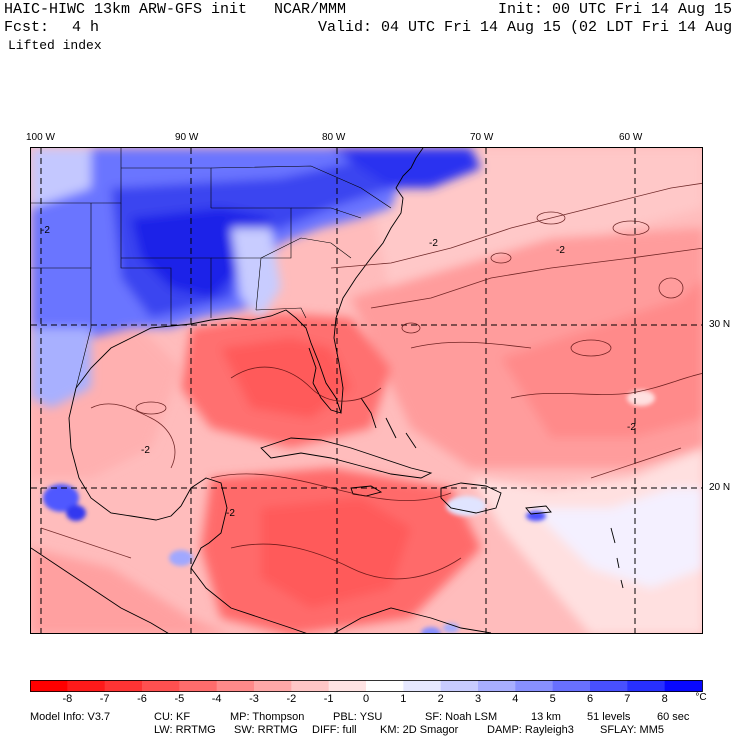 This screenshot has height=740, width=740. What do you see at coordinates (720, 487) in the screenshot?
I see `lat-label-20n: 20 N` at bounding box center [720, 487].